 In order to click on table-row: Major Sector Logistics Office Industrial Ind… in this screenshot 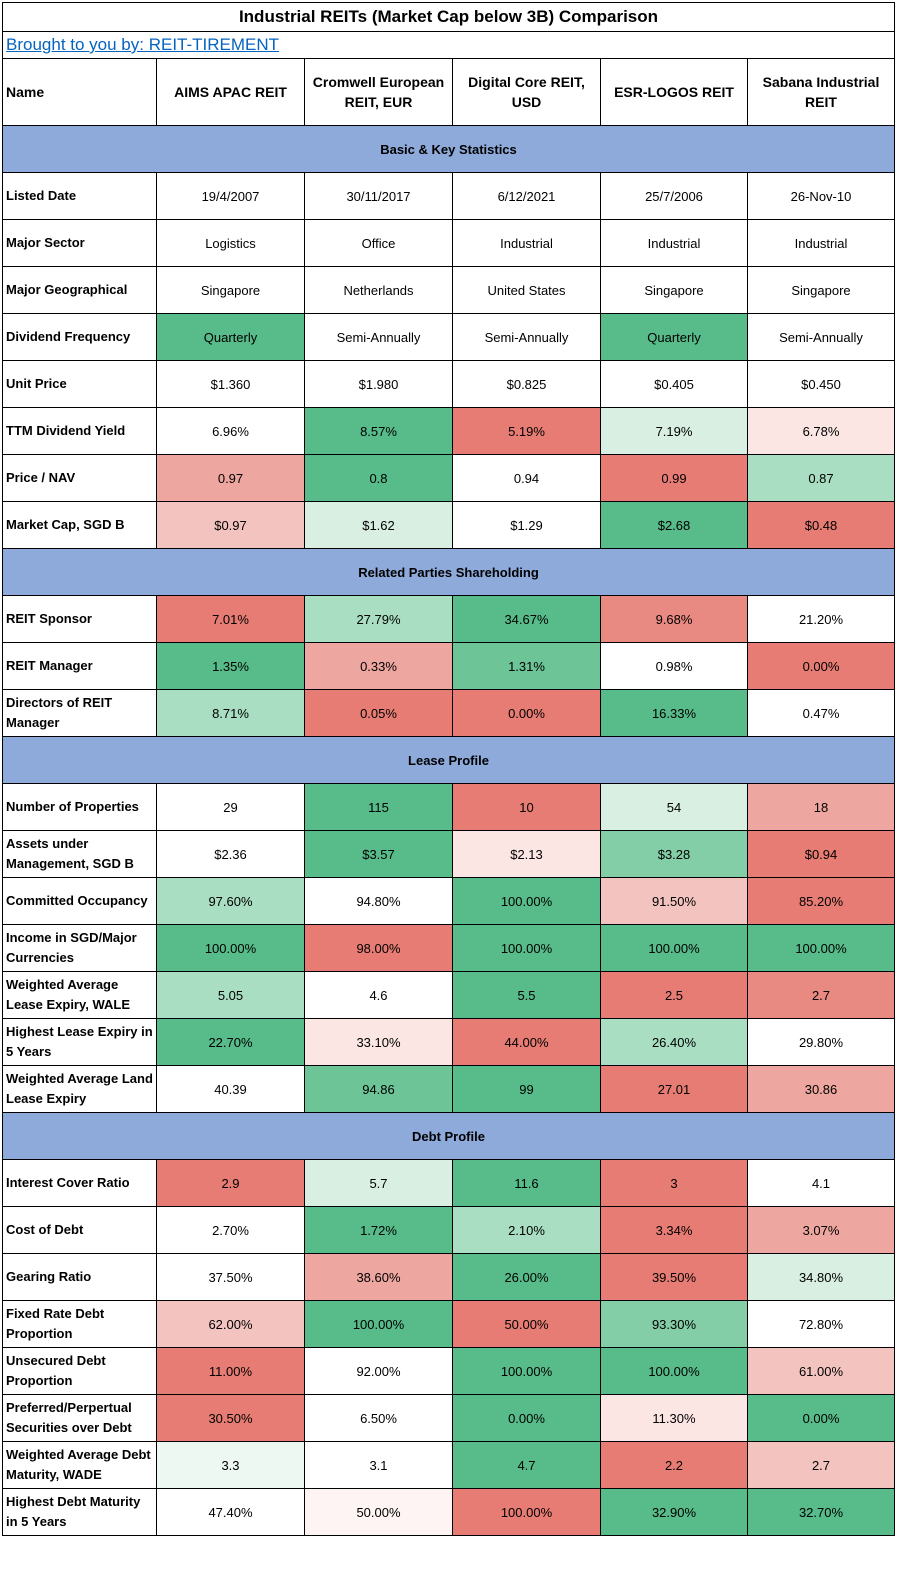, I will do `click(448, 243)`.